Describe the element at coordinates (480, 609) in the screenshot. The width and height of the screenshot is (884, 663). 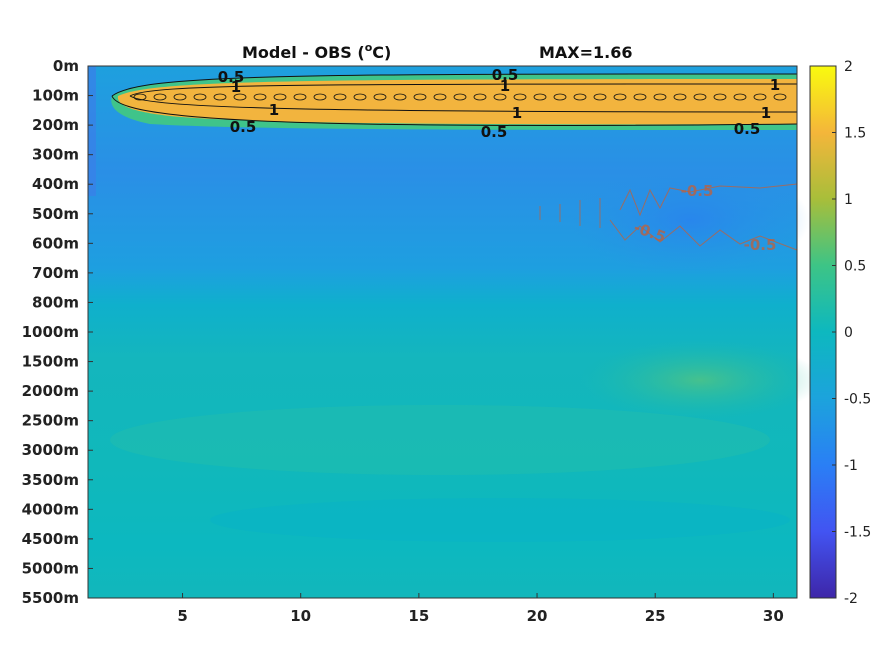
I see `x-axis: 5 10 15 20 25 30` at that location.